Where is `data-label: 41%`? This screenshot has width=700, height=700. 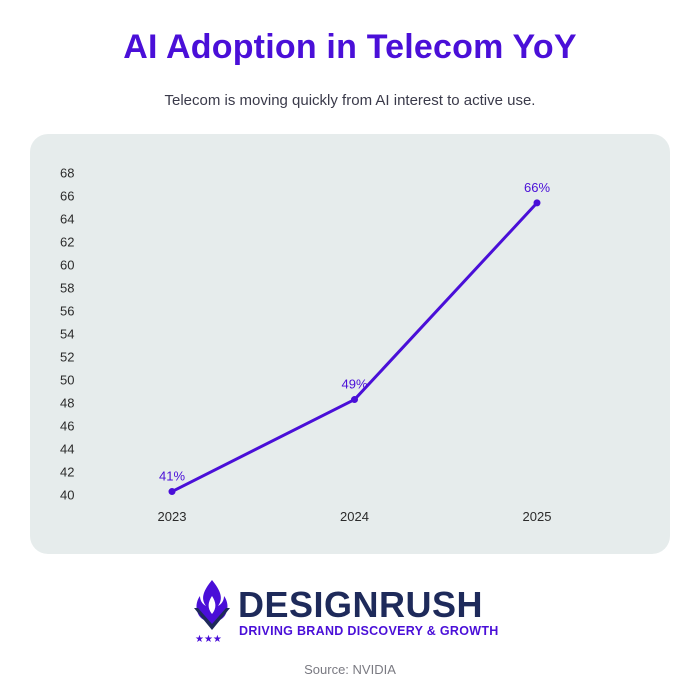
data-label: 41% is located at coordinates (172, 476).